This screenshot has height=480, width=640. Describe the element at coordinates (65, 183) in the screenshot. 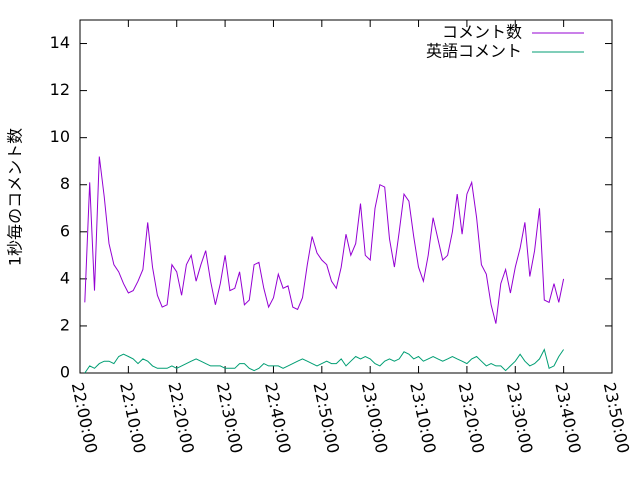

I see `y-tick-label: 8` at that location.